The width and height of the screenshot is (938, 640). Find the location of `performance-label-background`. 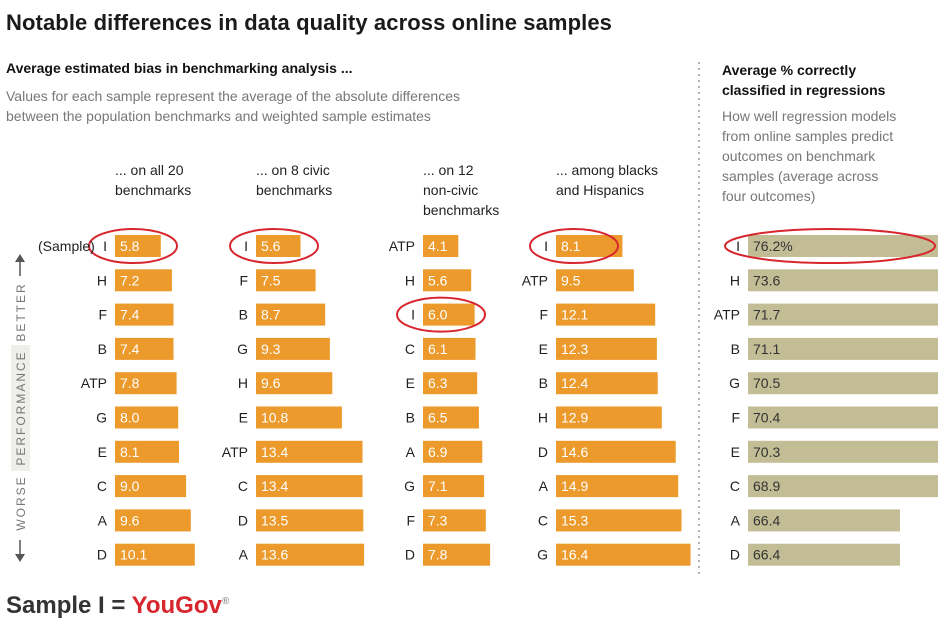

performance-label-background is located at coordinates (20, 408).